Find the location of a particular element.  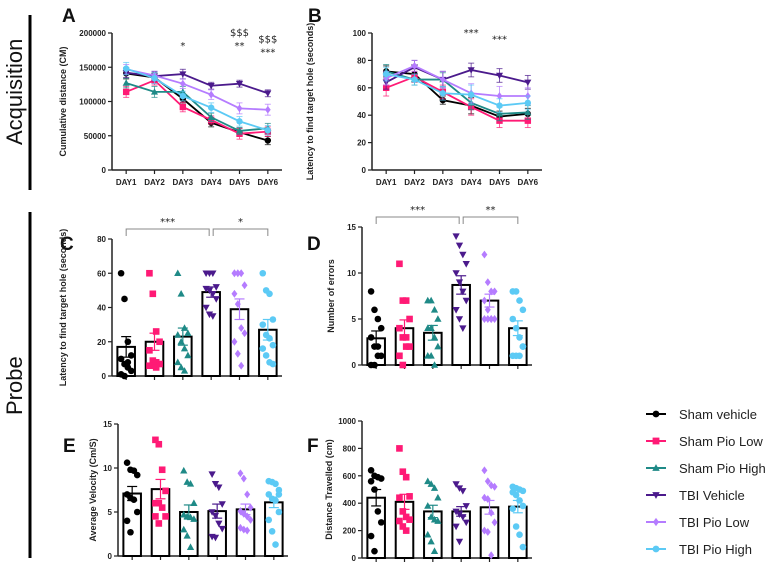

legend-marker is located at coordinates (656, 467).